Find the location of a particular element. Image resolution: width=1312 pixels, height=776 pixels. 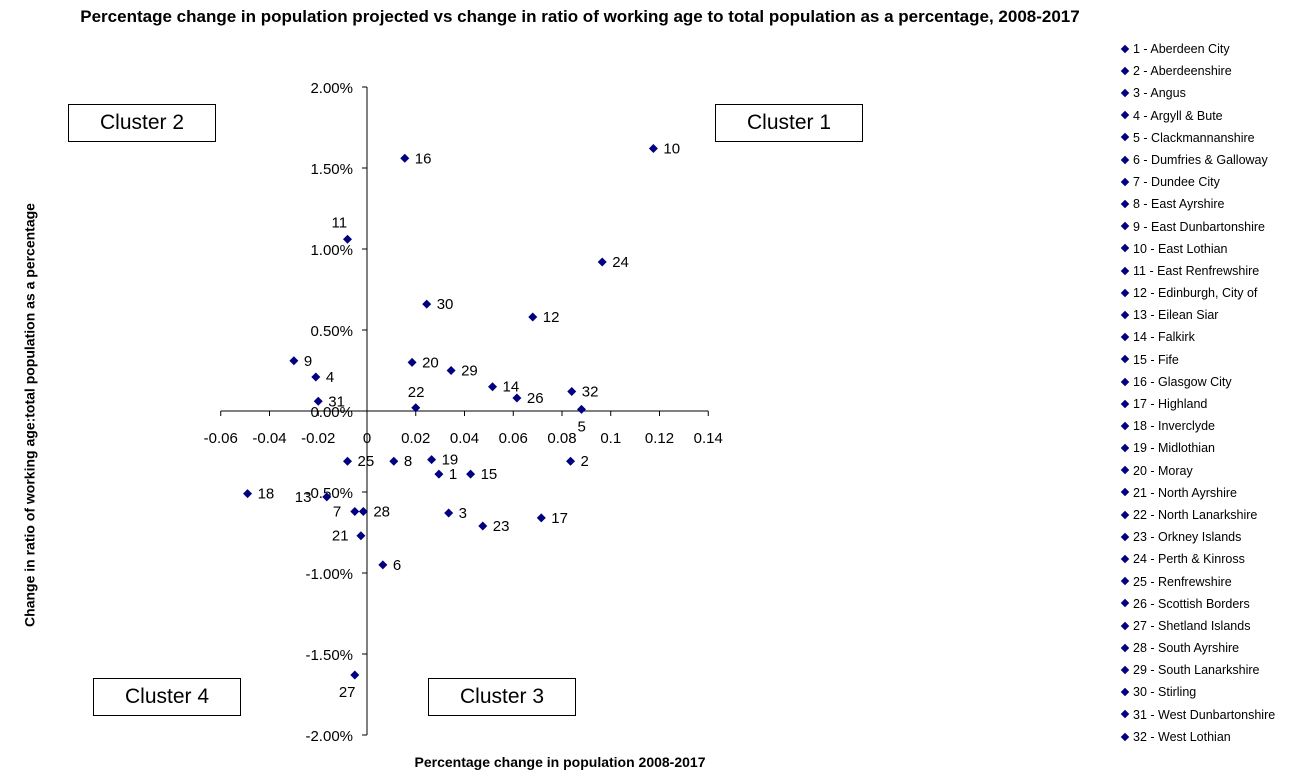

point-label-18: 18 is located at coordinates (266, 494).